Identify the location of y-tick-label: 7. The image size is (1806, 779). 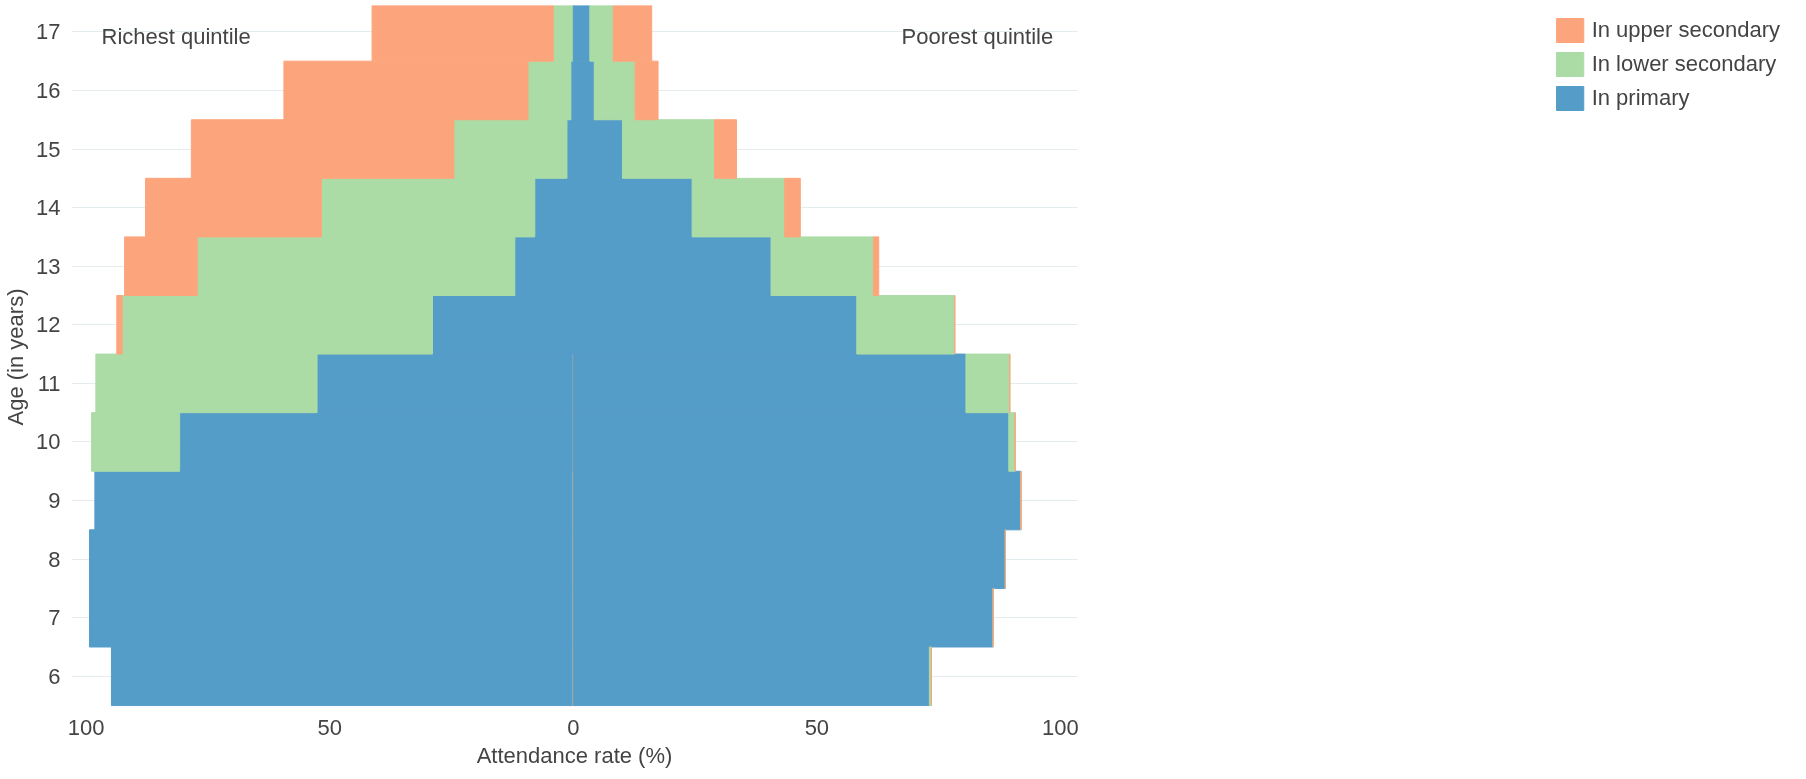
(54, 618).